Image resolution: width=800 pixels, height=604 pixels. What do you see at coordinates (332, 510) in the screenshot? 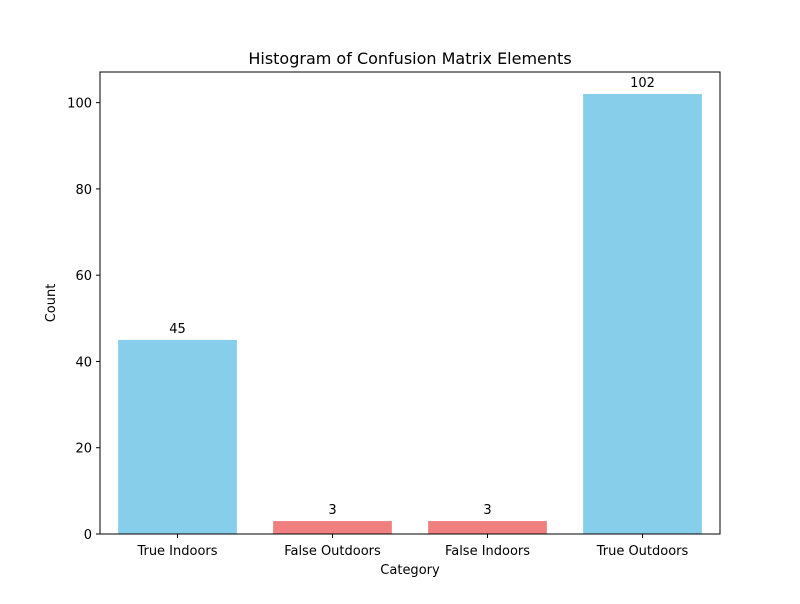
I see `bar-value-label-1: 3` at bounding box center [332, 510].